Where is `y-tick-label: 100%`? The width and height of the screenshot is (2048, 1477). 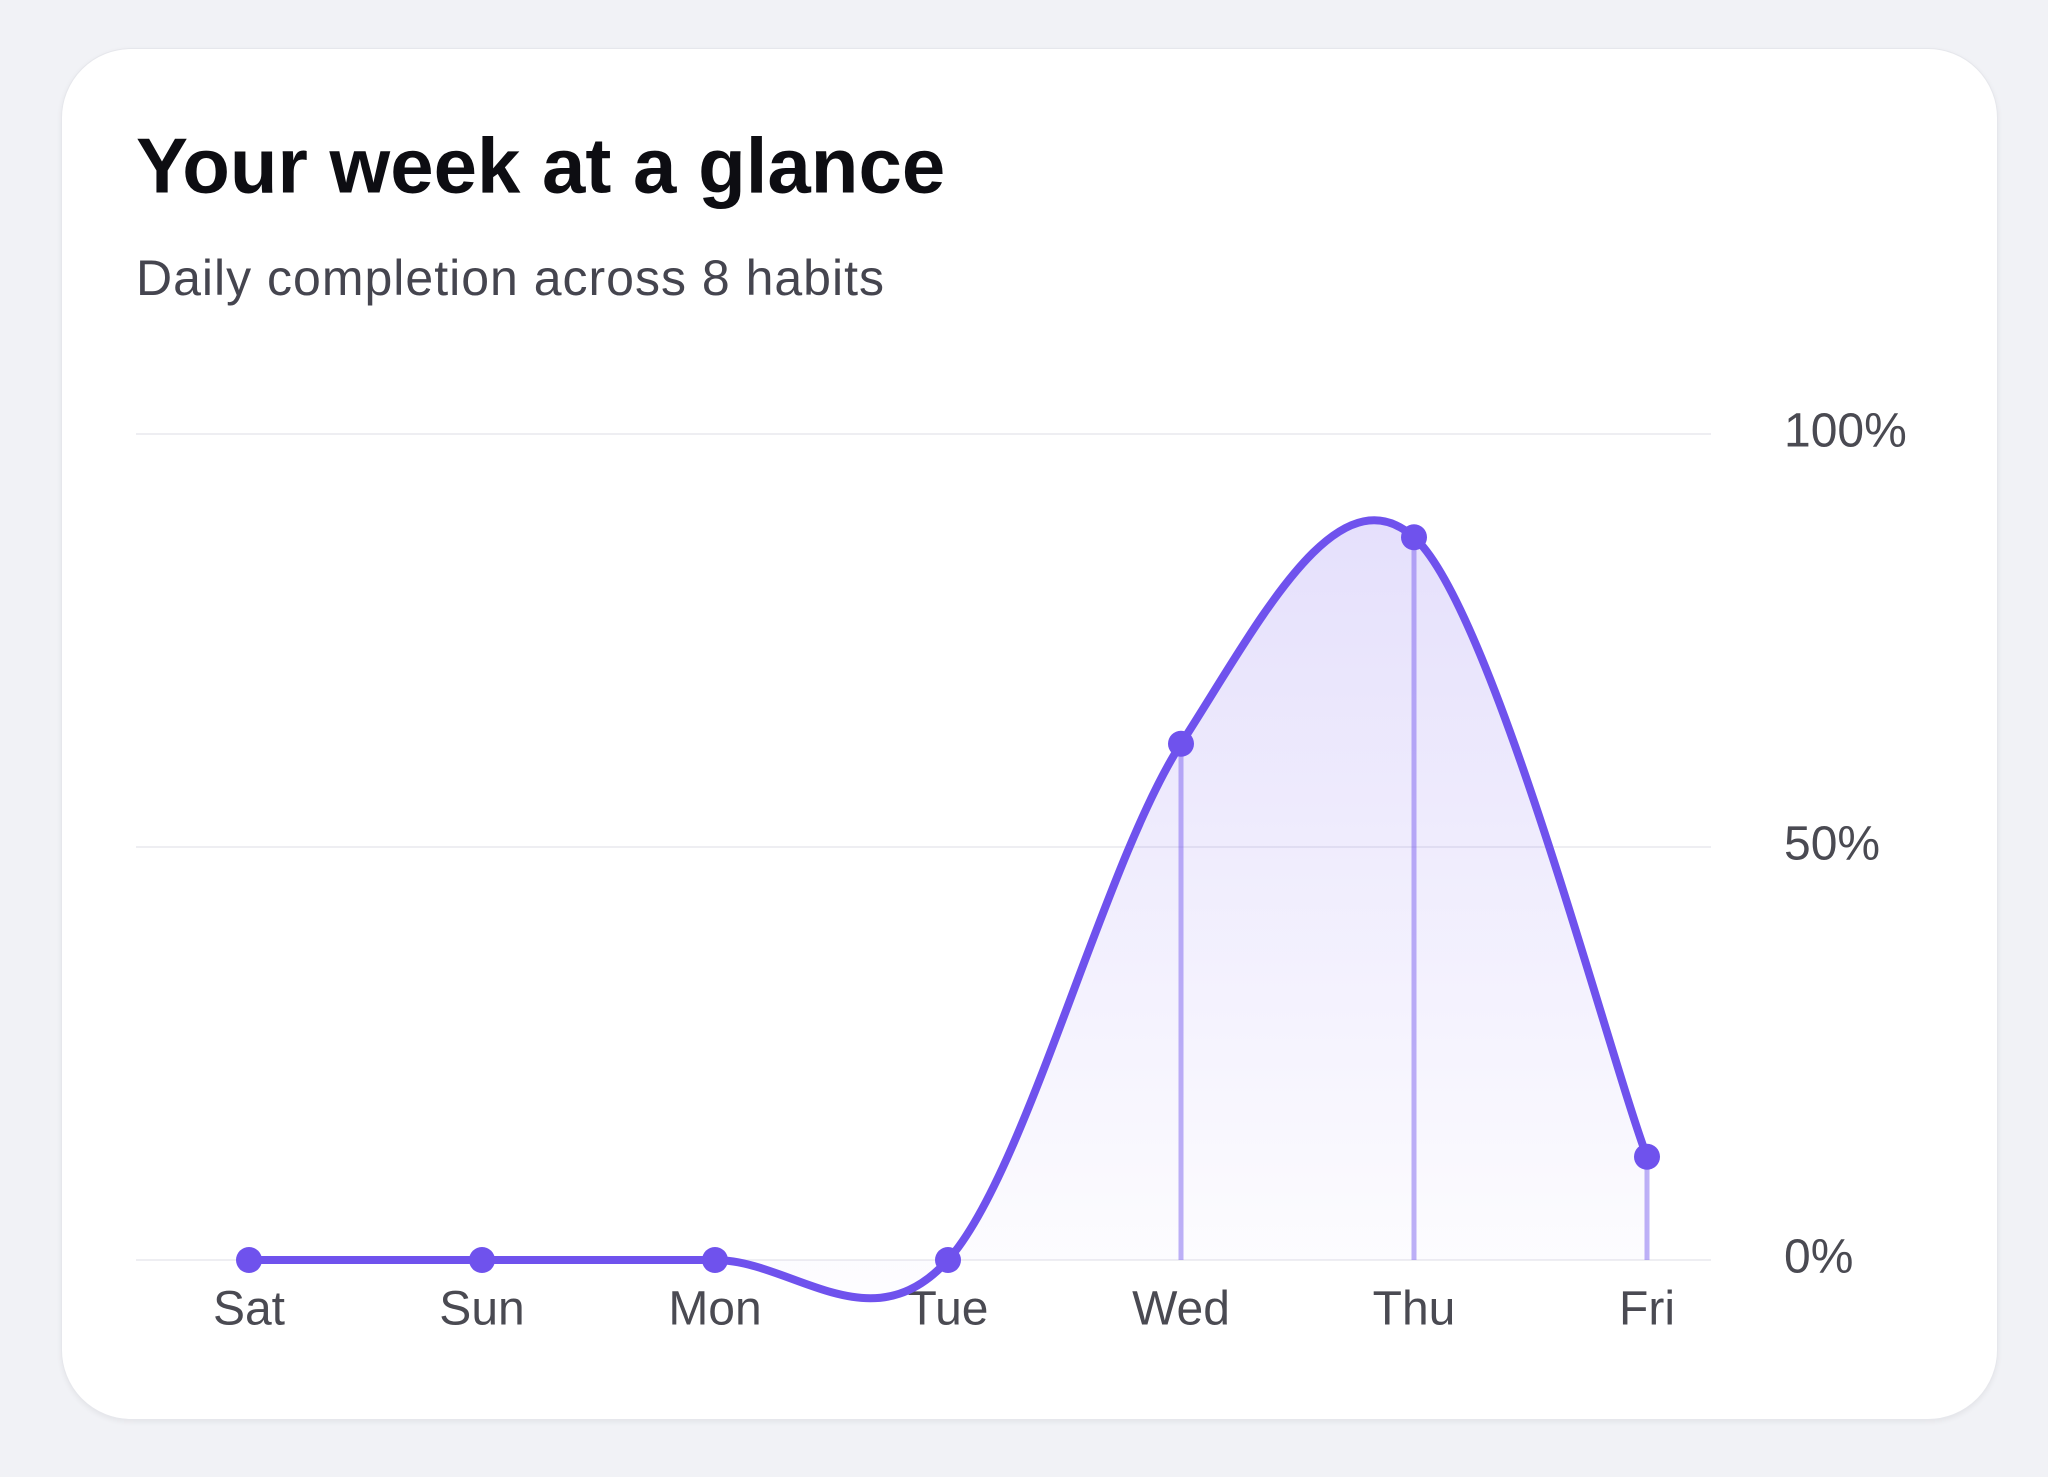 y-tick-label: 100% is located at coordinates (1845, 431).